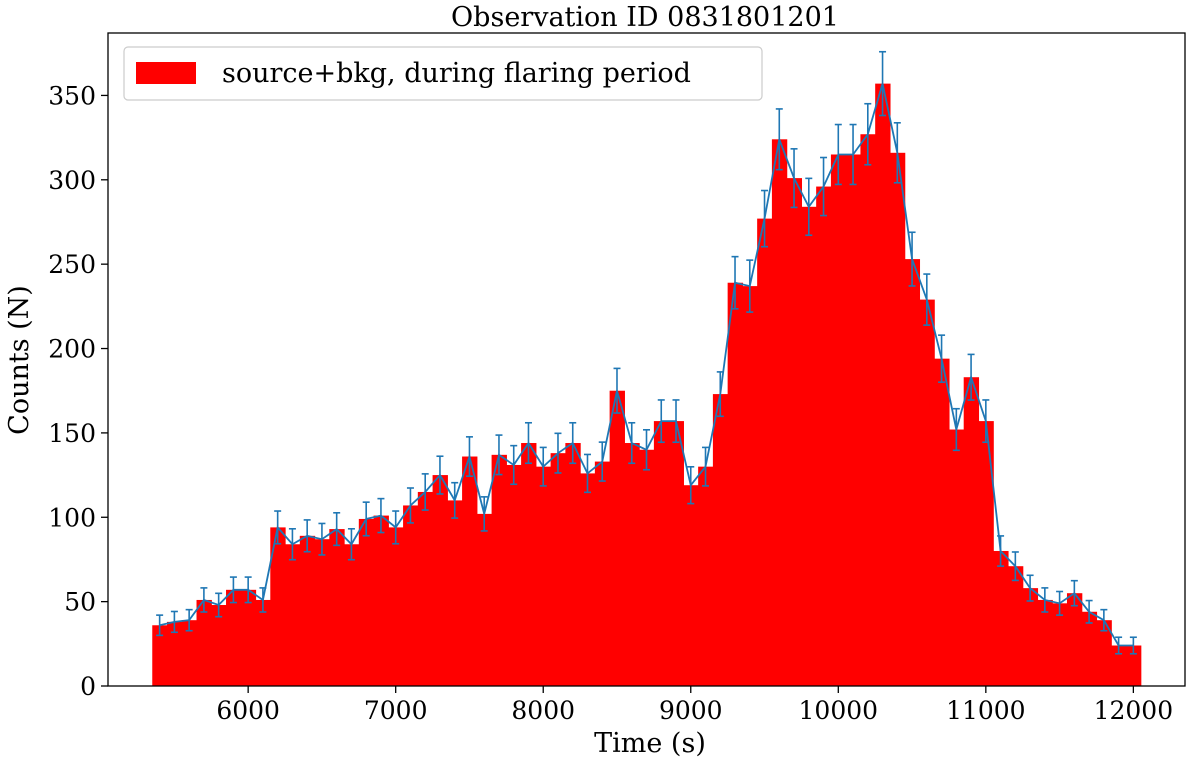 This screenshot has width=1200, height=765. I want to click on legend-box, so click(443, 73).